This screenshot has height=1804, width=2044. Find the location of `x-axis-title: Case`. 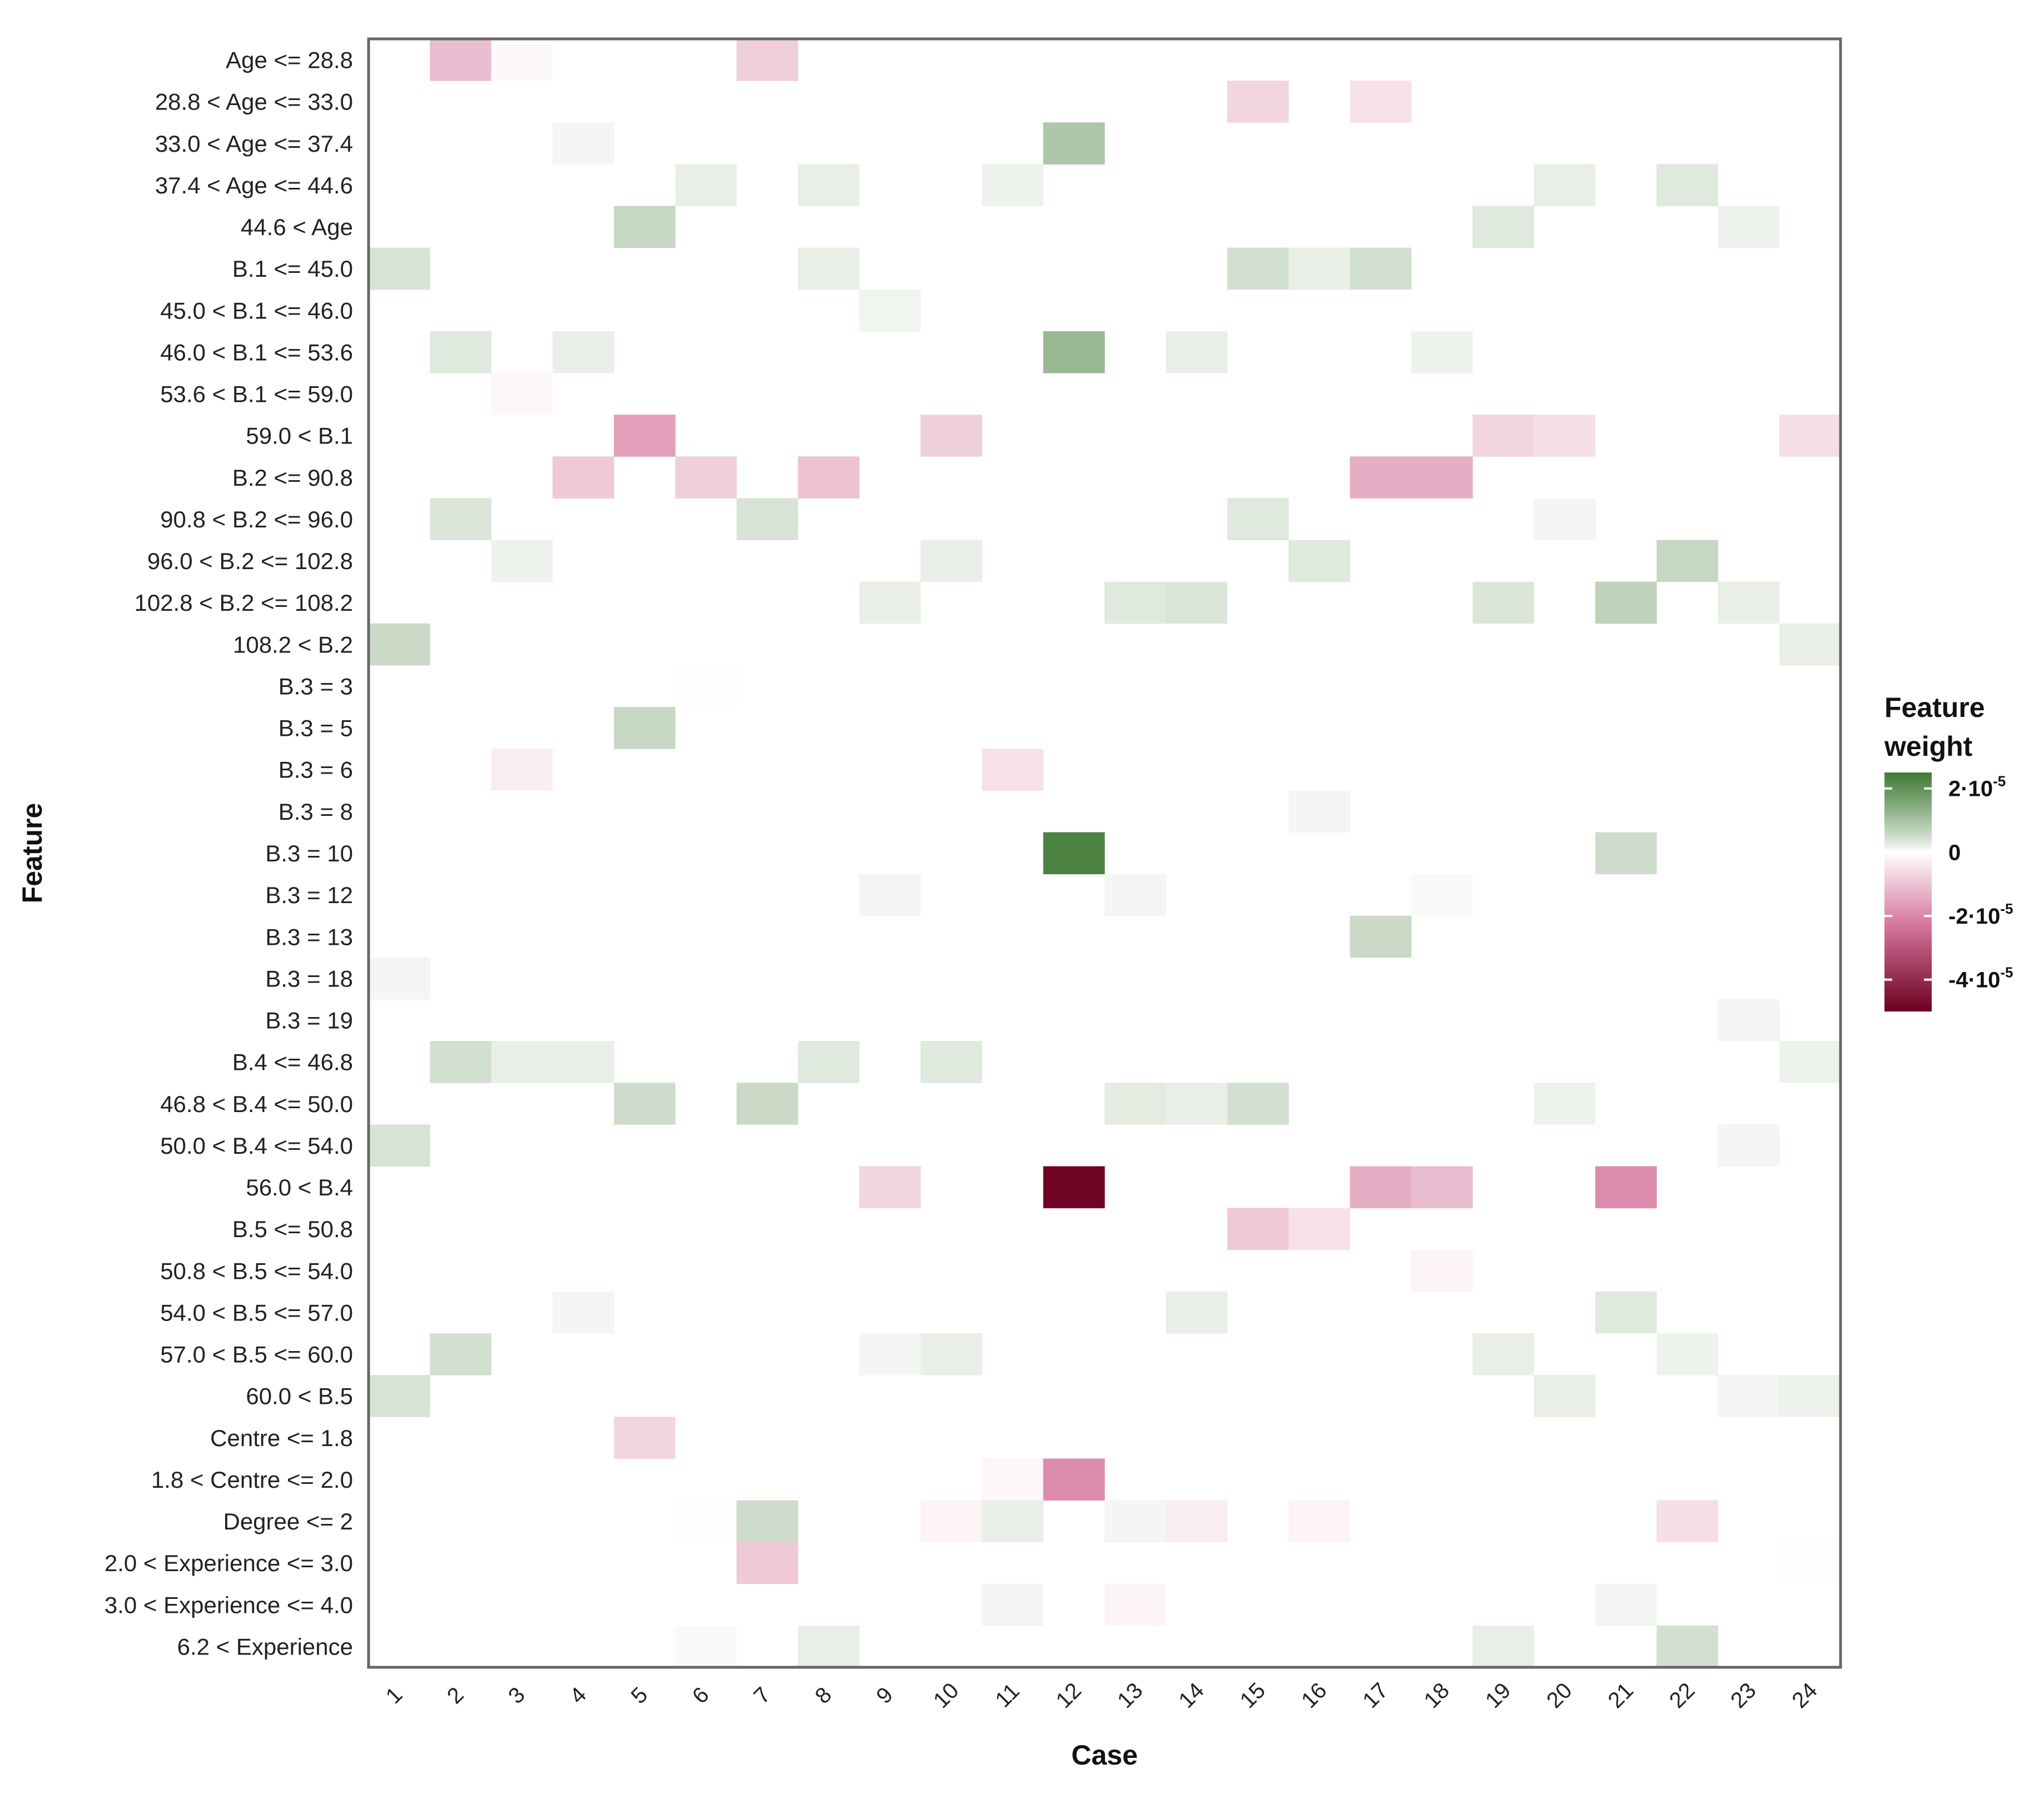

x-axis-title: Case is located at coordinates (1104, 1755).